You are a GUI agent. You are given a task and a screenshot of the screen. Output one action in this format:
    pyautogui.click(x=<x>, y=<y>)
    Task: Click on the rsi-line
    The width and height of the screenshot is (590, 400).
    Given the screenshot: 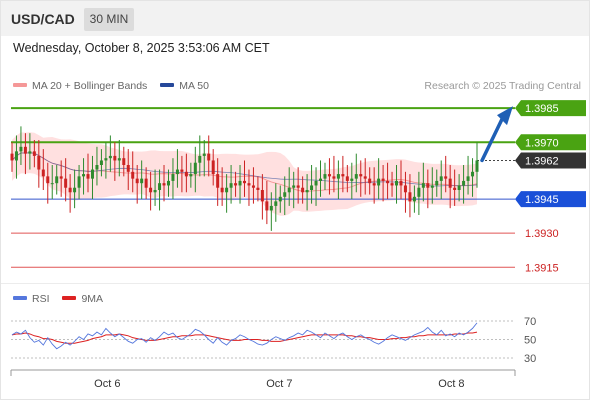 What is the action you would take?
    pyautogui.click(x=244, y=336)
    